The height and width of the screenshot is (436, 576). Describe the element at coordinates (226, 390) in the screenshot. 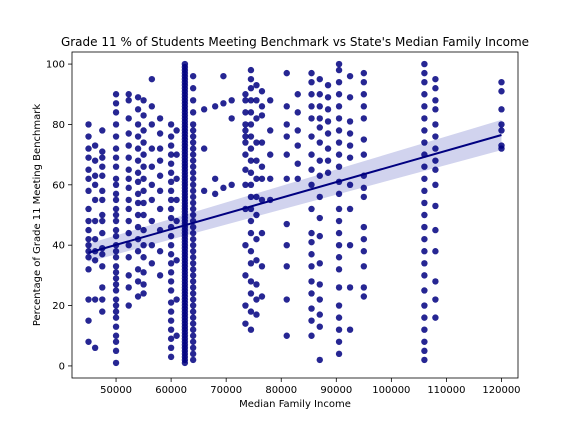

I see `x-tick-label: 70000` at that location.